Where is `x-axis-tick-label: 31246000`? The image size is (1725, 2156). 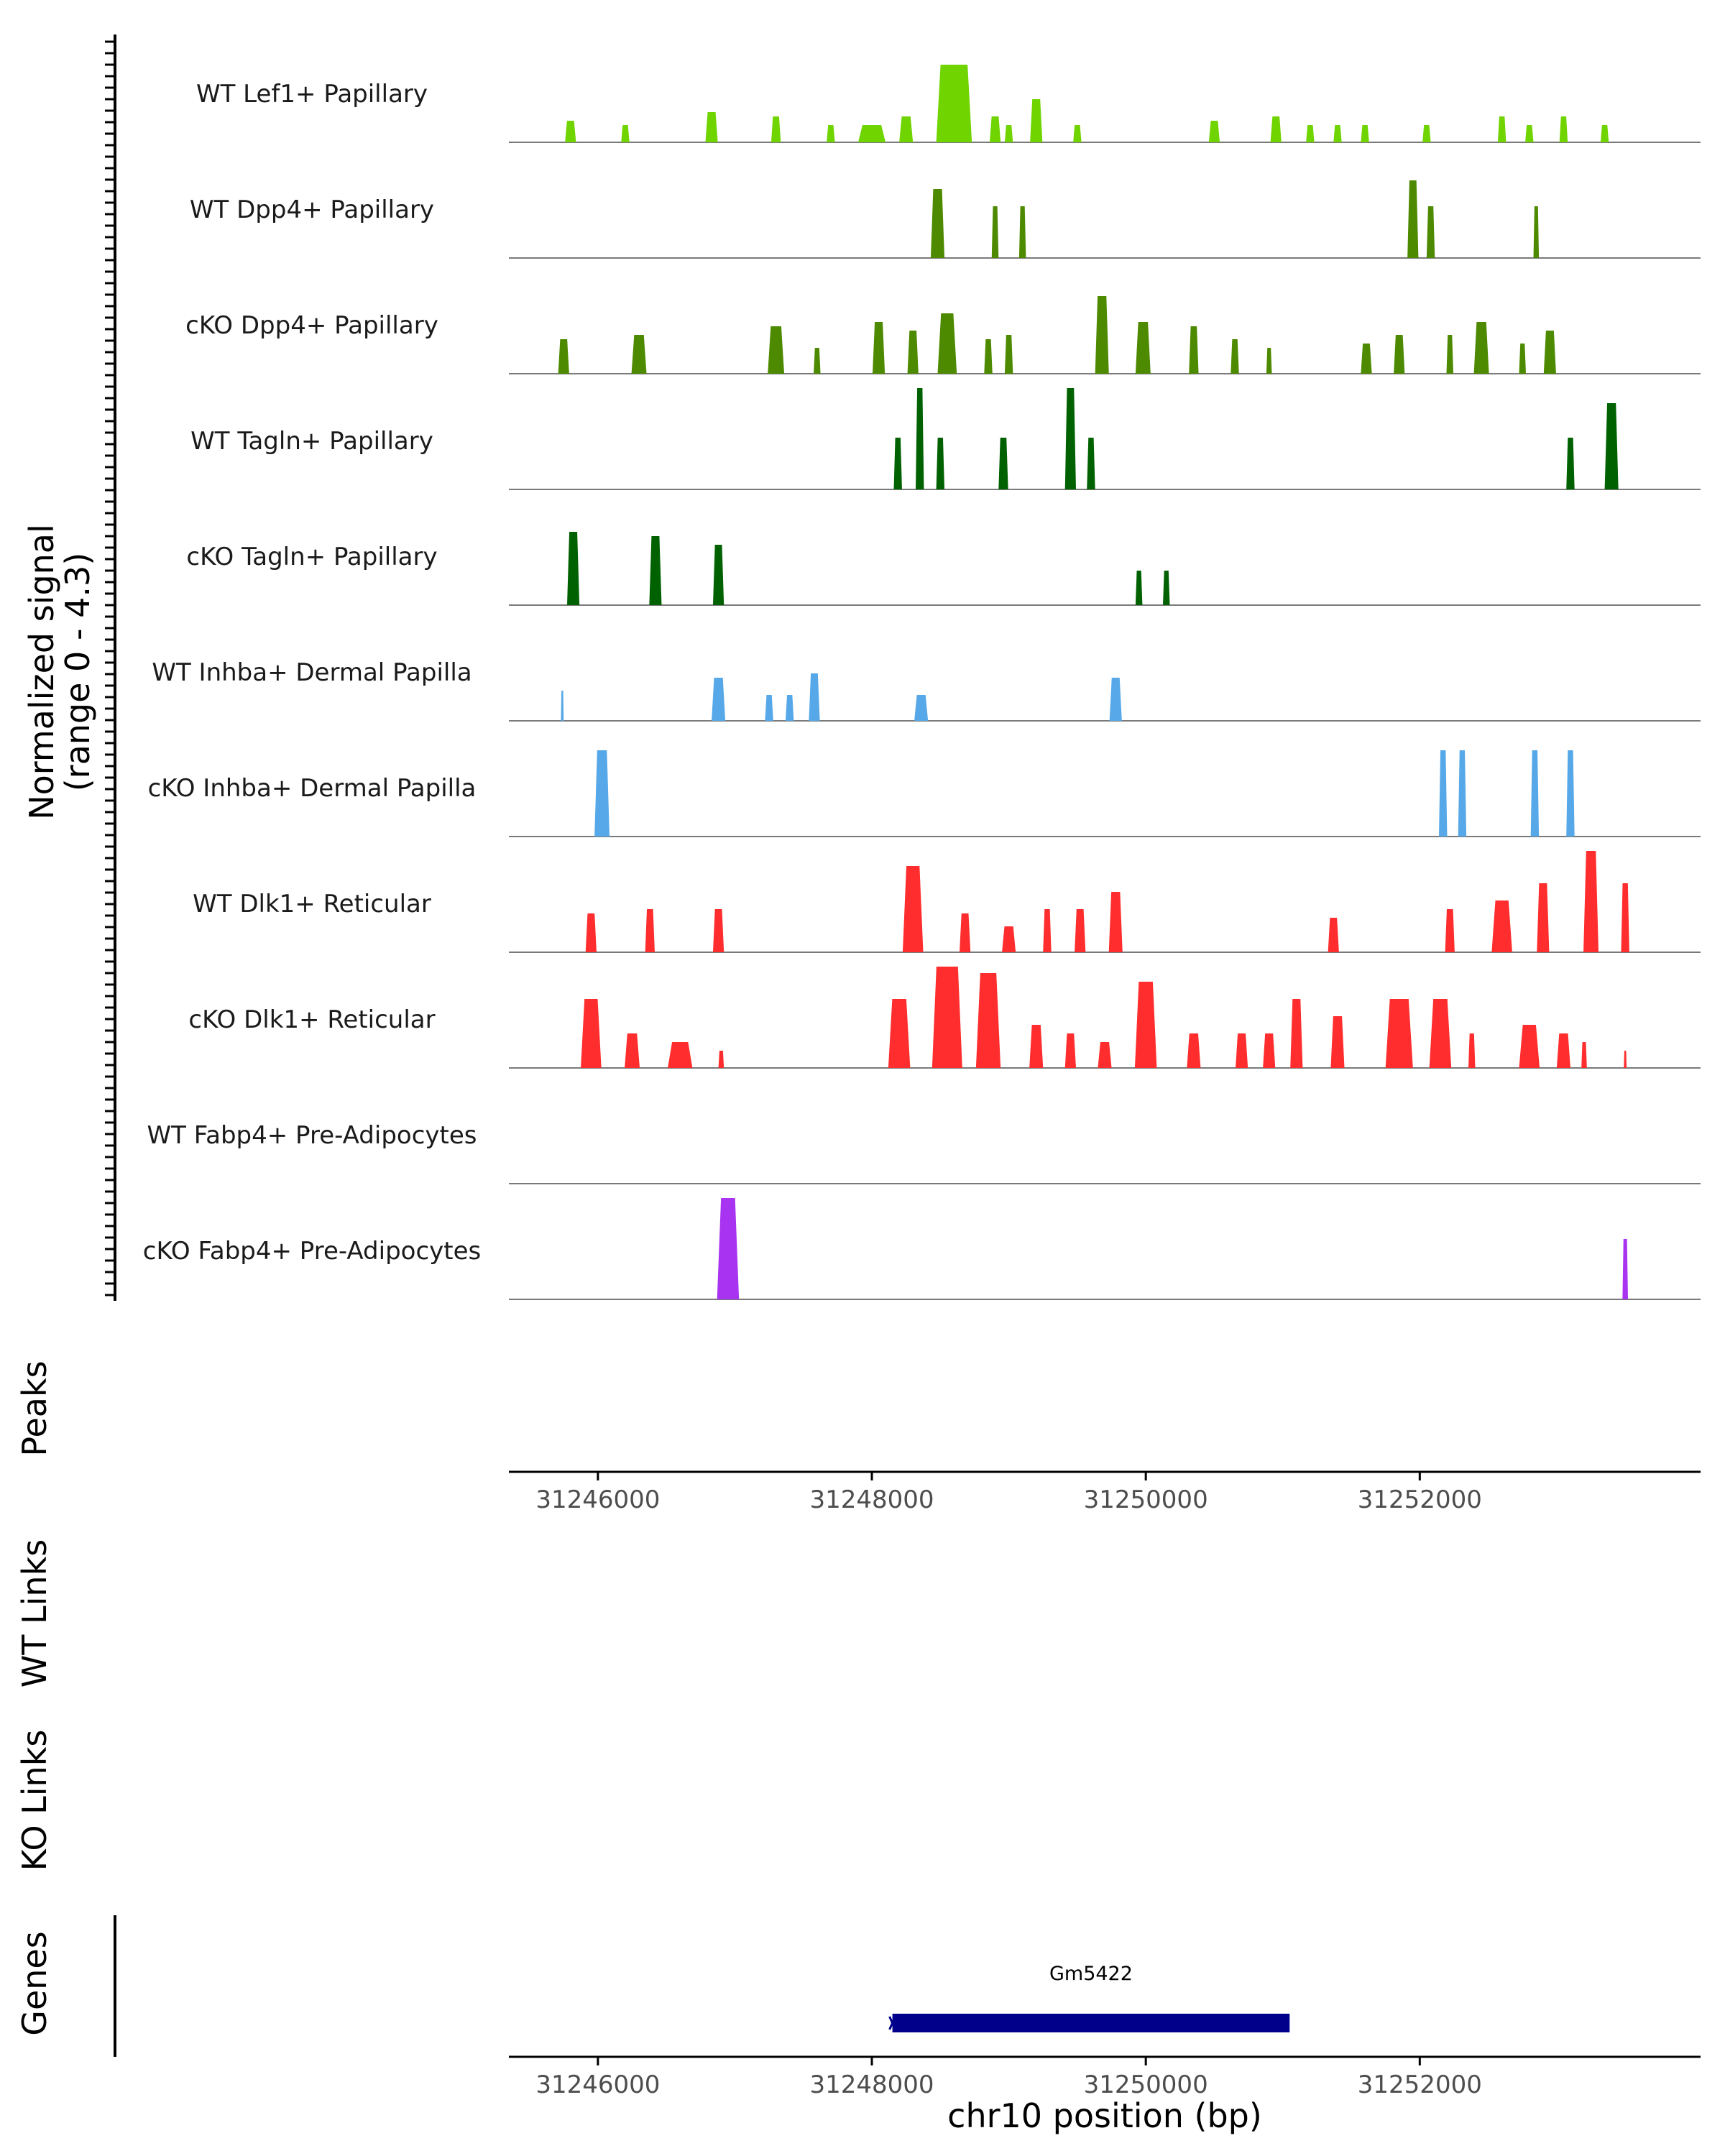
x-axis-tick-label: 31246000 is located at coordinates (597, 1499).